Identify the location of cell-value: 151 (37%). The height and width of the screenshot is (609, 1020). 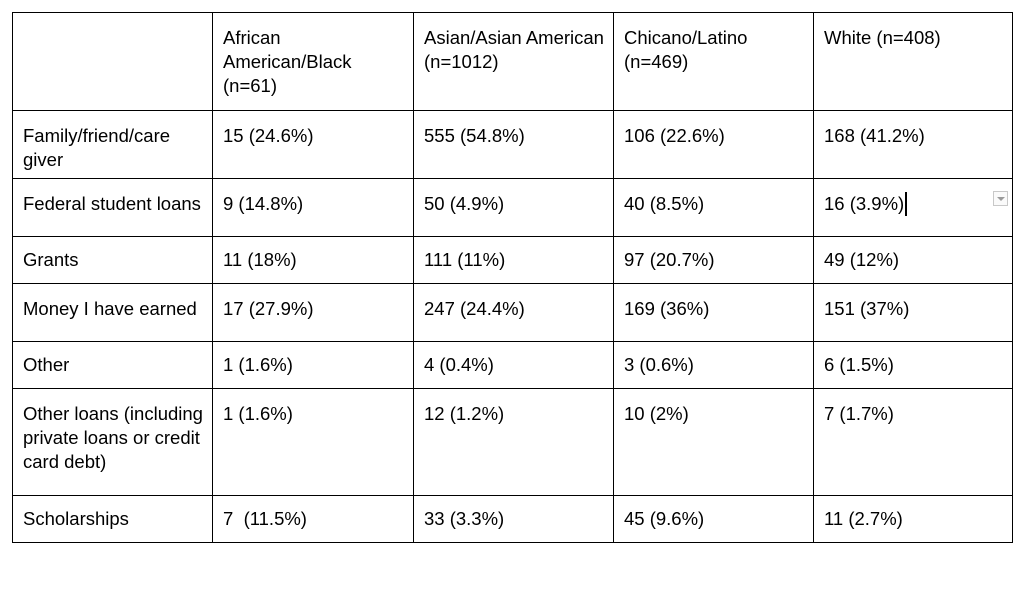
(867, 308).